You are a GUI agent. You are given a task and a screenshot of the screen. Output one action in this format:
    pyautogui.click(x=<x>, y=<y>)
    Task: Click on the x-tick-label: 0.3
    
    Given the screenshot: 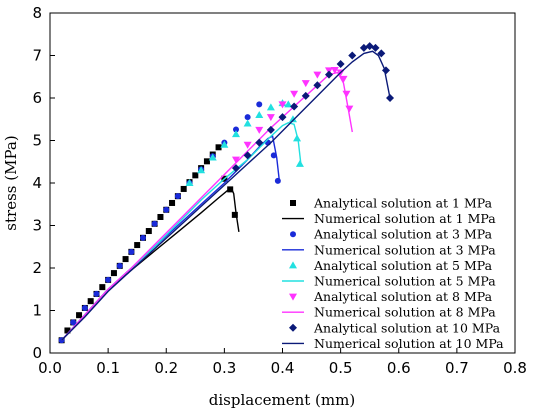 What is the action you would take?
    pyautogui.click(x=224, y=368)
    